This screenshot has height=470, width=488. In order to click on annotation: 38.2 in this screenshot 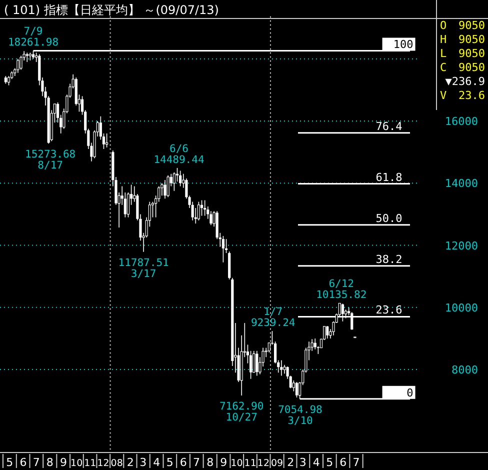, I will do `click(389, 259)`.